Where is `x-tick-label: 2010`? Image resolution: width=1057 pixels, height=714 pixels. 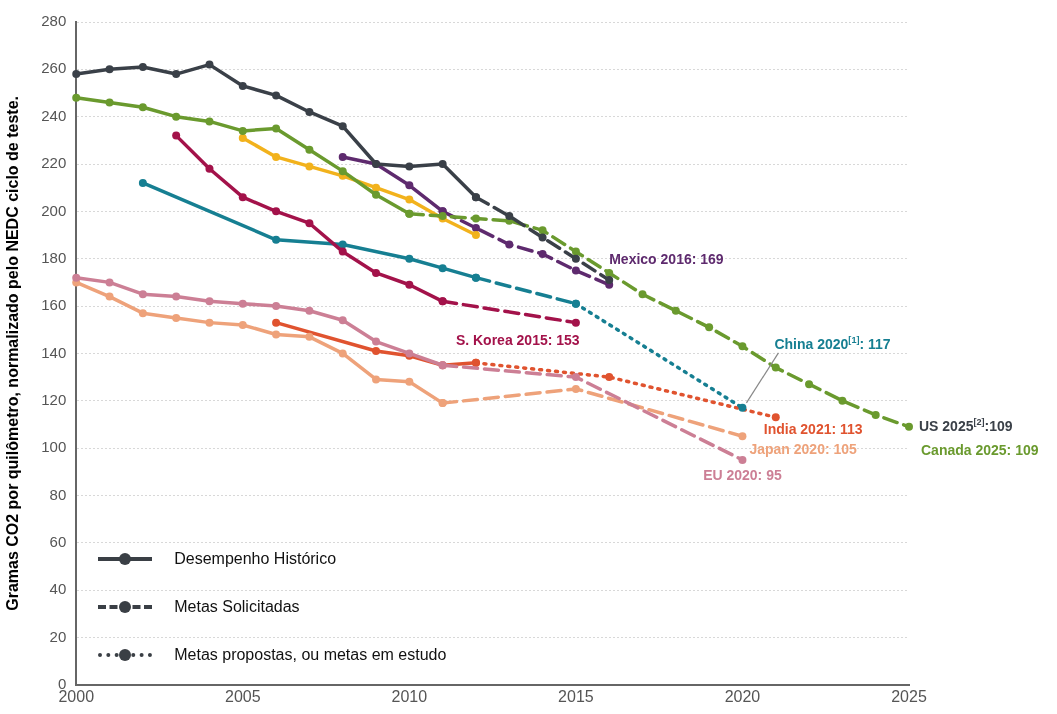 x-tick-label: 2010 is located at coordinates (409, 696).